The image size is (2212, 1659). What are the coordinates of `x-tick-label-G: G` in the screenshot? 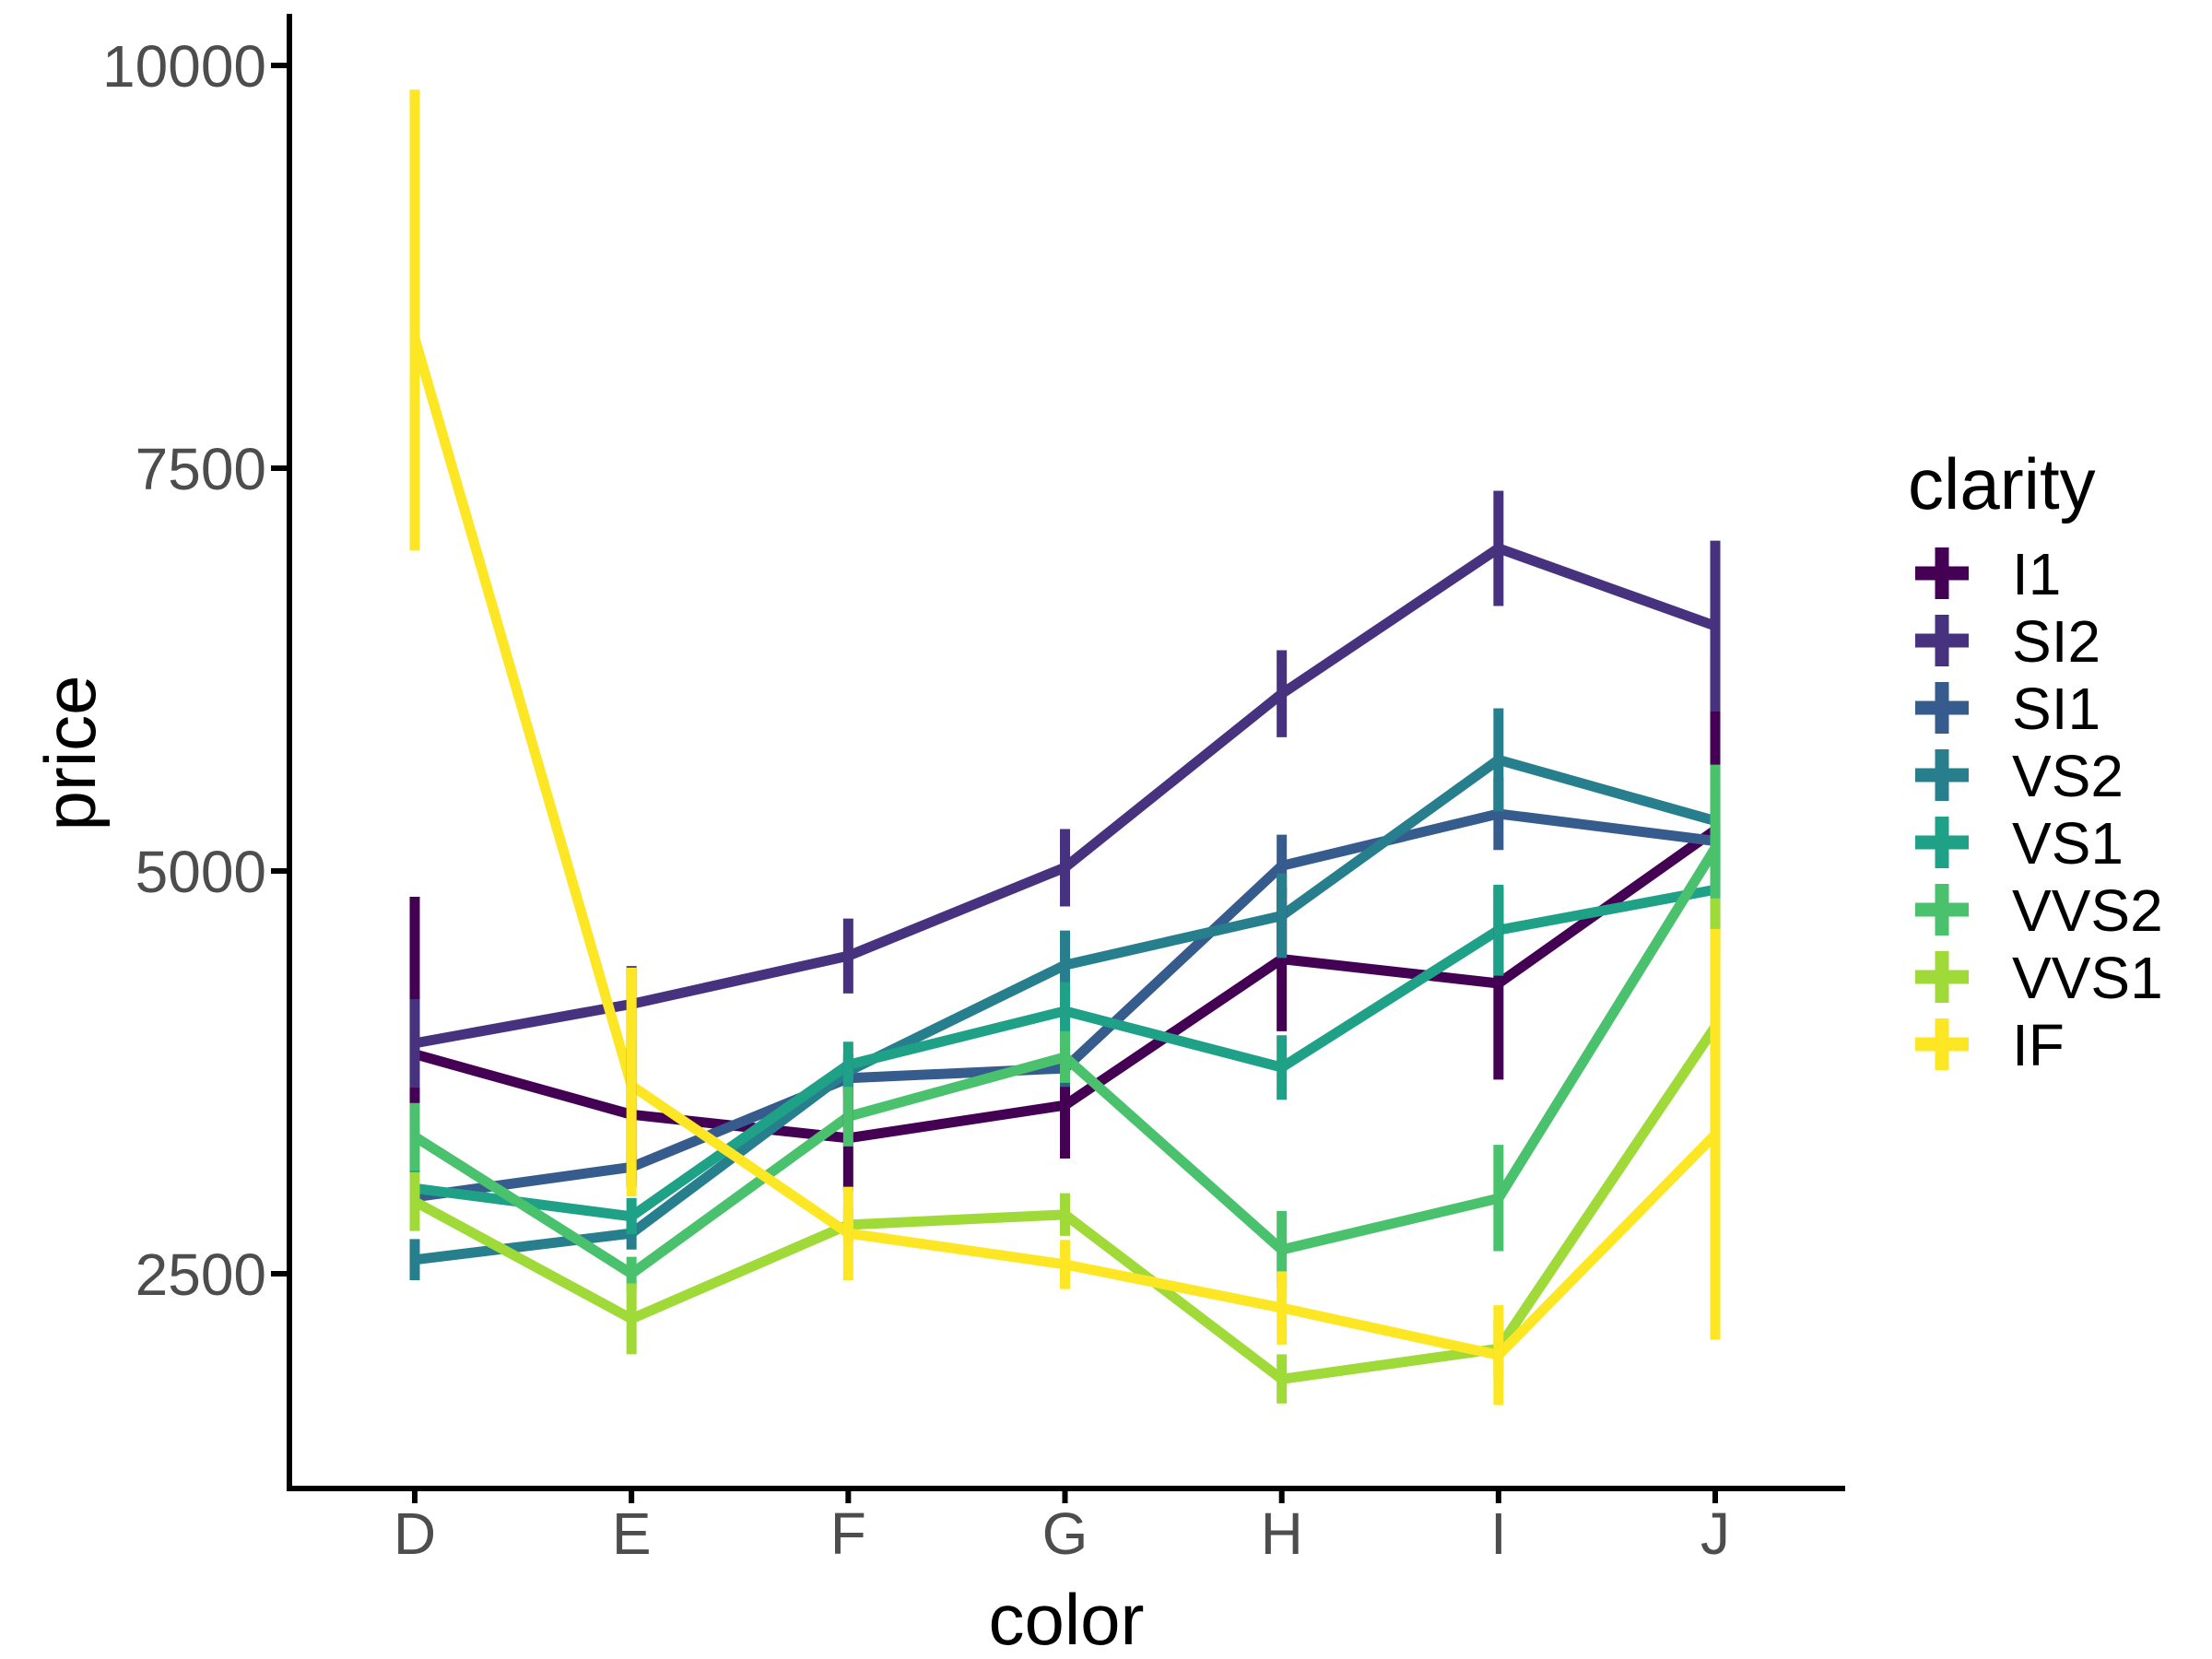 It's located at (1065, 1533).